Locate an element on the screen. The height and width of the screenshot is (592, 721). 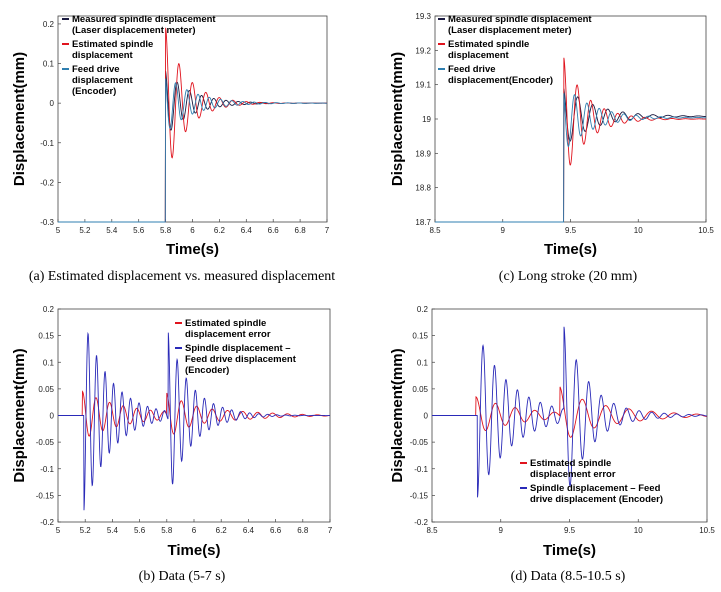
y-tick-label: 19.2 is located at coordinates (423, 50).